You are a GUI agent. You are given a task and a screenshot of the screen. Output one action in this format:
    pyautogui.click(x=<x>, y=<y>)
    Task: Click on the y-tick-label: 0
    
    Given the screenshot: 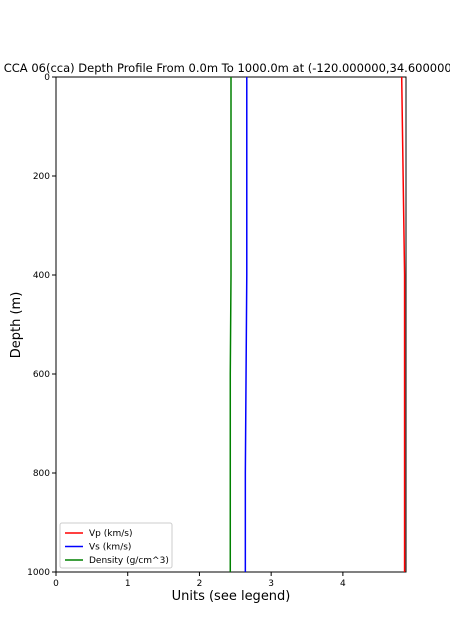 What is the action you would take?
    pyautogui.click(x=47, y=78)
    